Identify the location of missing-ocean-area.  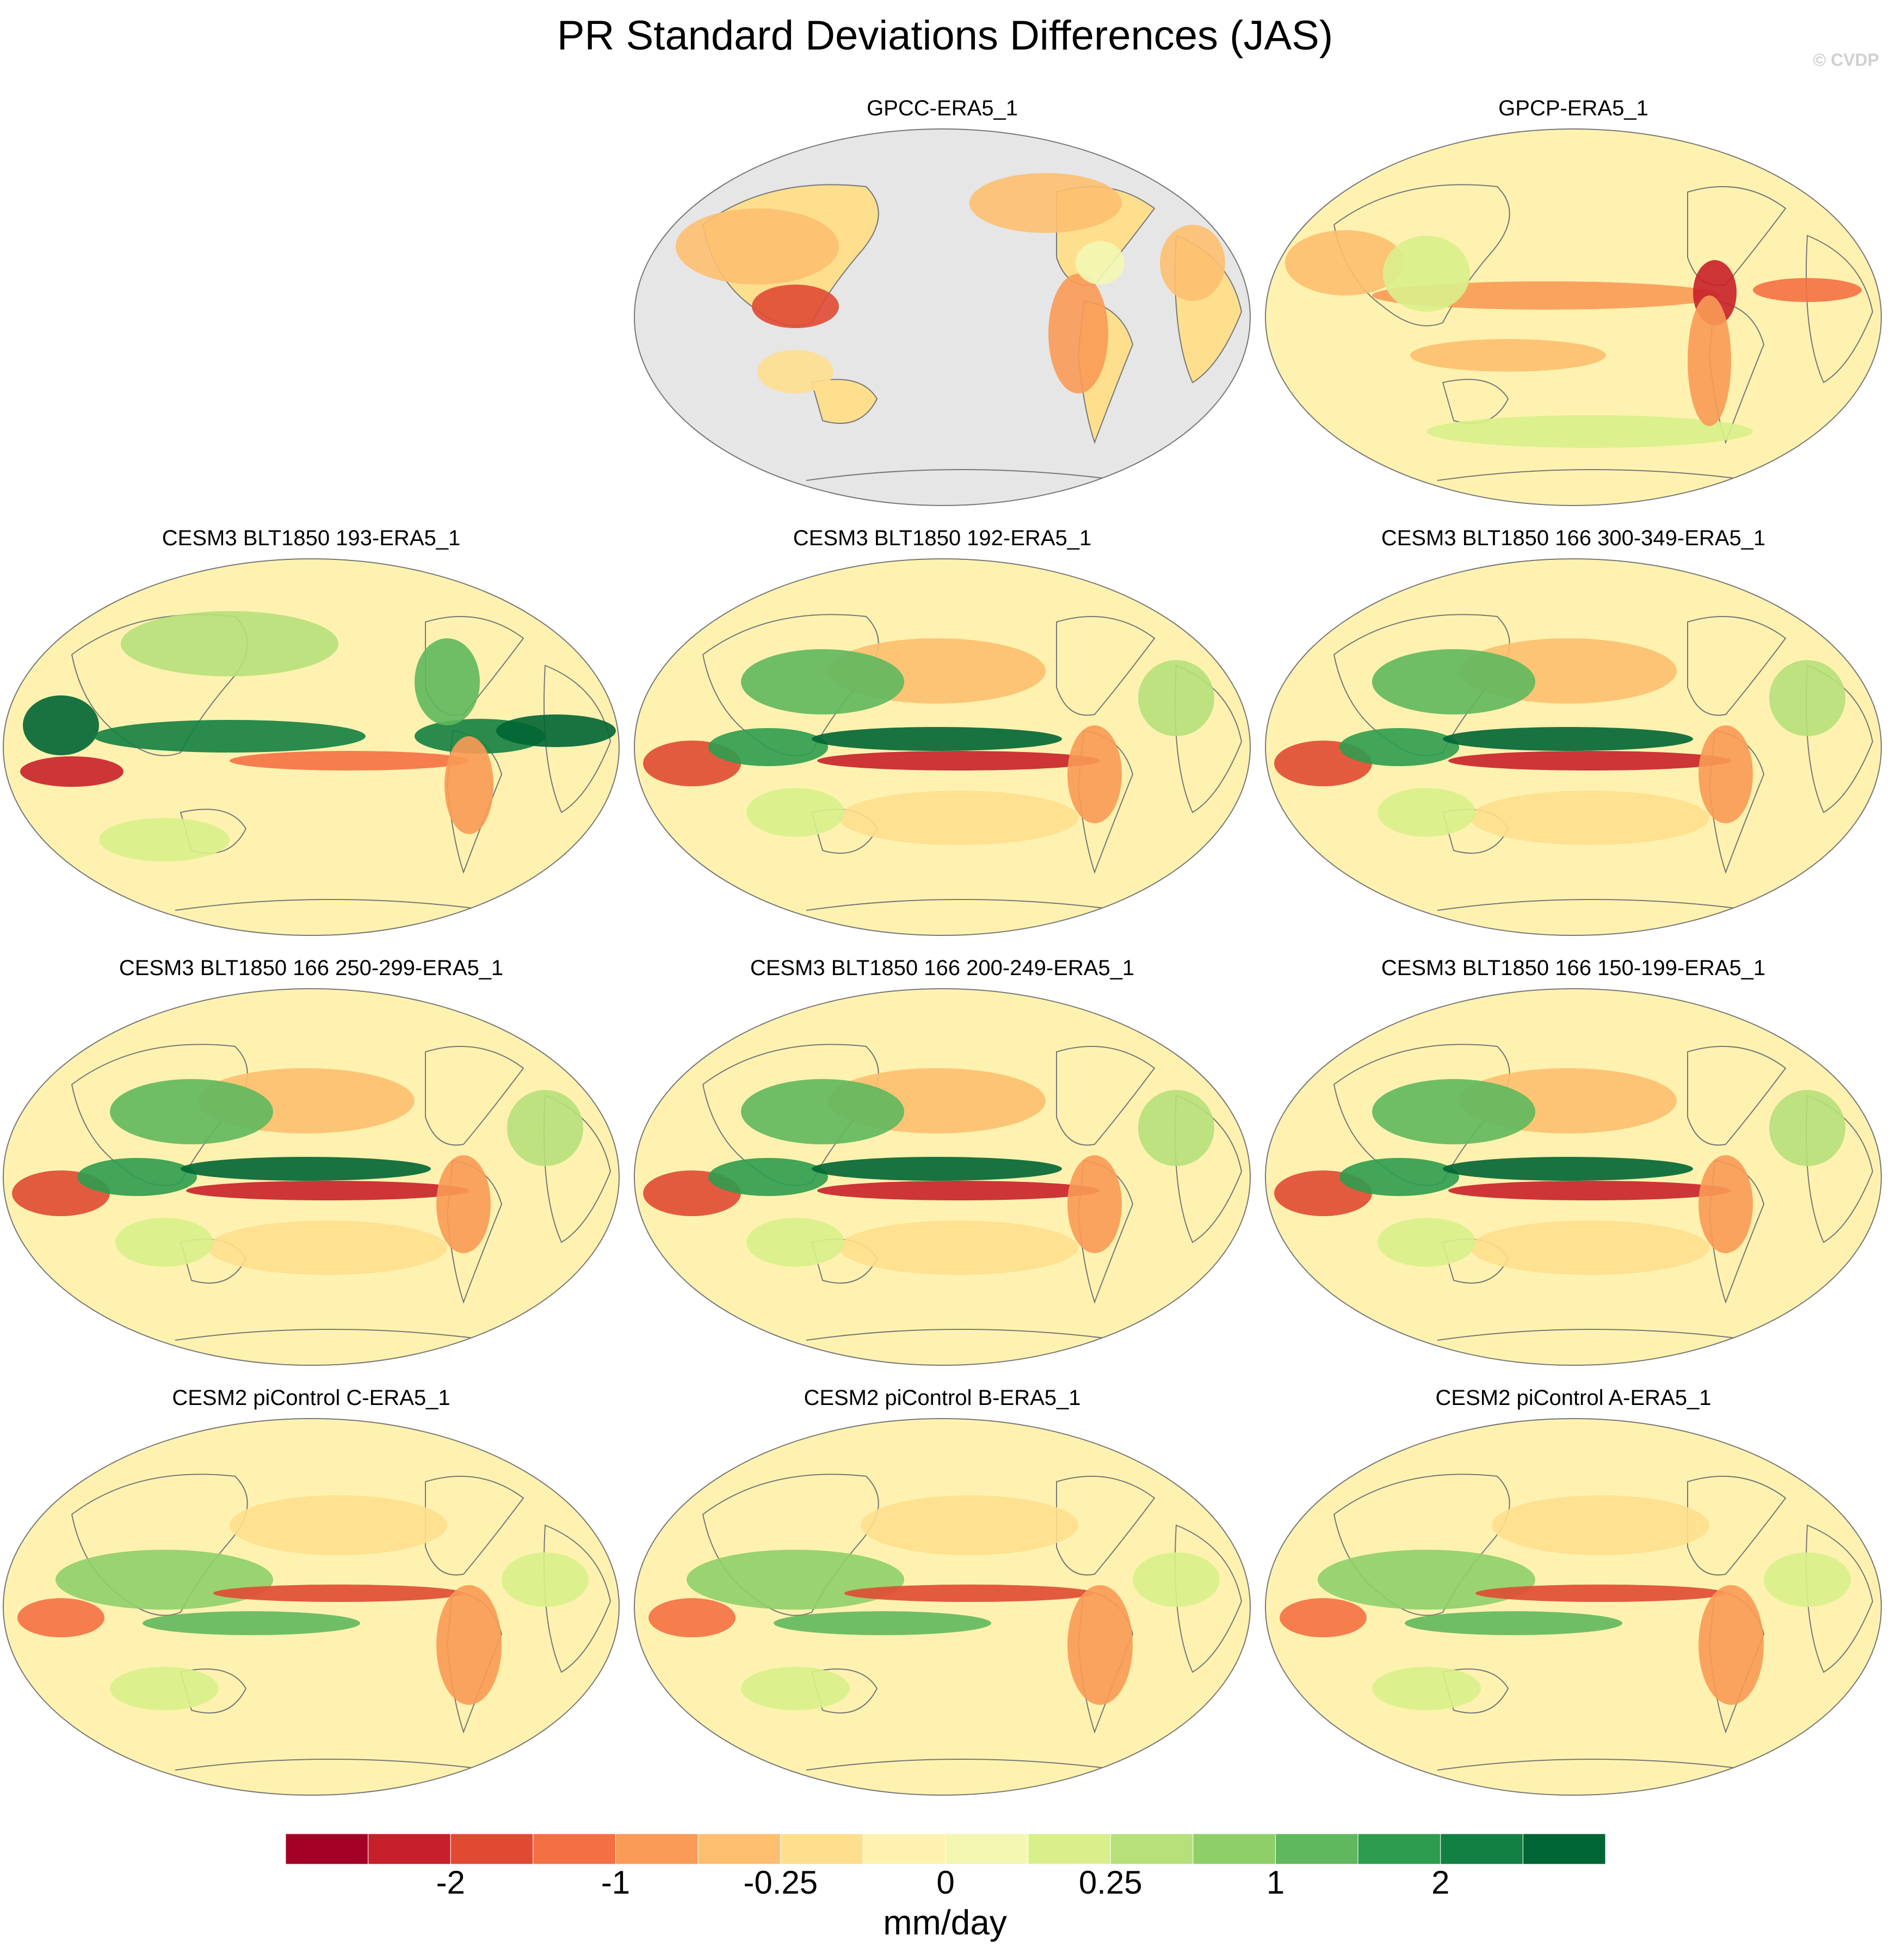
(942, 317).